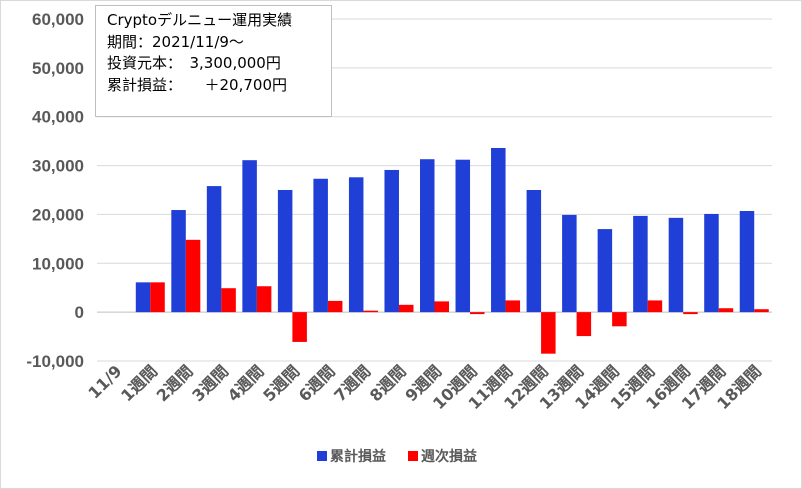  What do you see at coordinates (200, 20) in the screenshot?
I see `summary-title: Cryptoデルニュー運用実績` at bounding box center [200, 20].